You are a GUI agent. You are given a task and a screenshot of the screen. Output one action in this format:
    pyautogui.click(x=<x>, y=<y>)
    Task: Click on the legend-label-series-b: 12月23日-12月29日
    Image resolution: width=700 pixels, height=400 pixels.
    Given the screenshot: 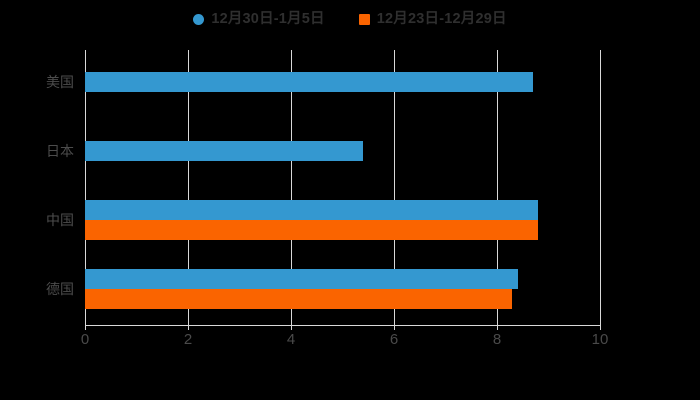 What is the action you would take?
    pyautogui.click(x=441, y=18)
    